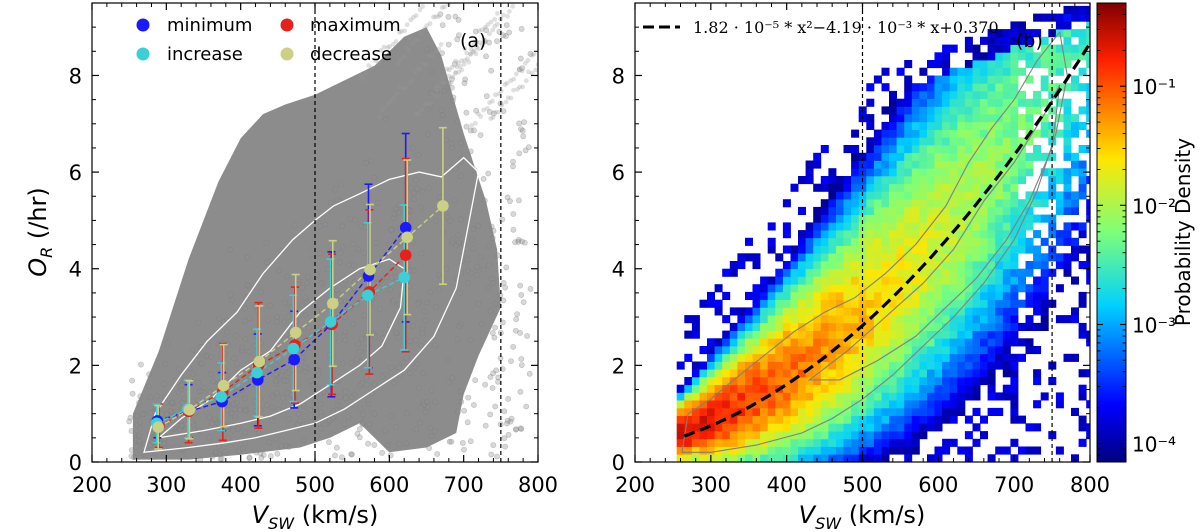 This screenshot has width=1200, height=532. I want to click on y-tick-label: 2, so click(75, 366).